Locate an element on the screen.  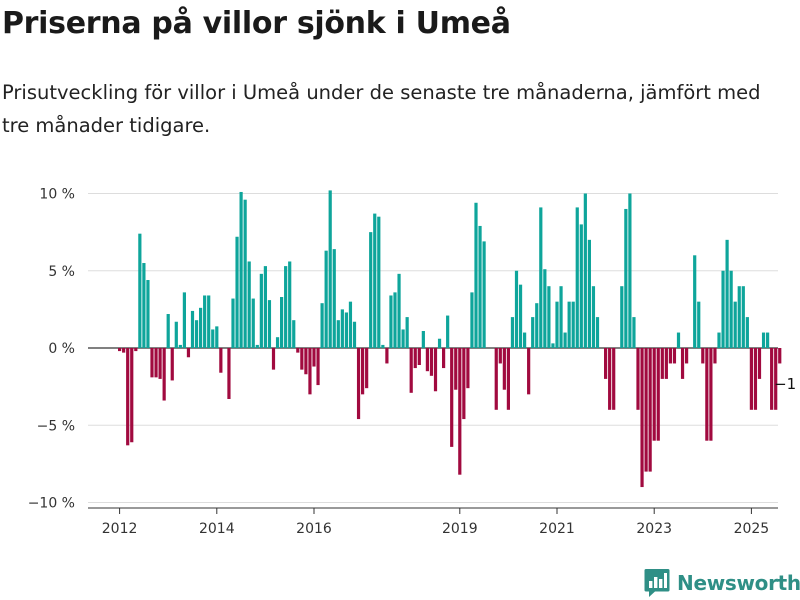
last-value-label: −1 % is located at coordinates (787, 384).